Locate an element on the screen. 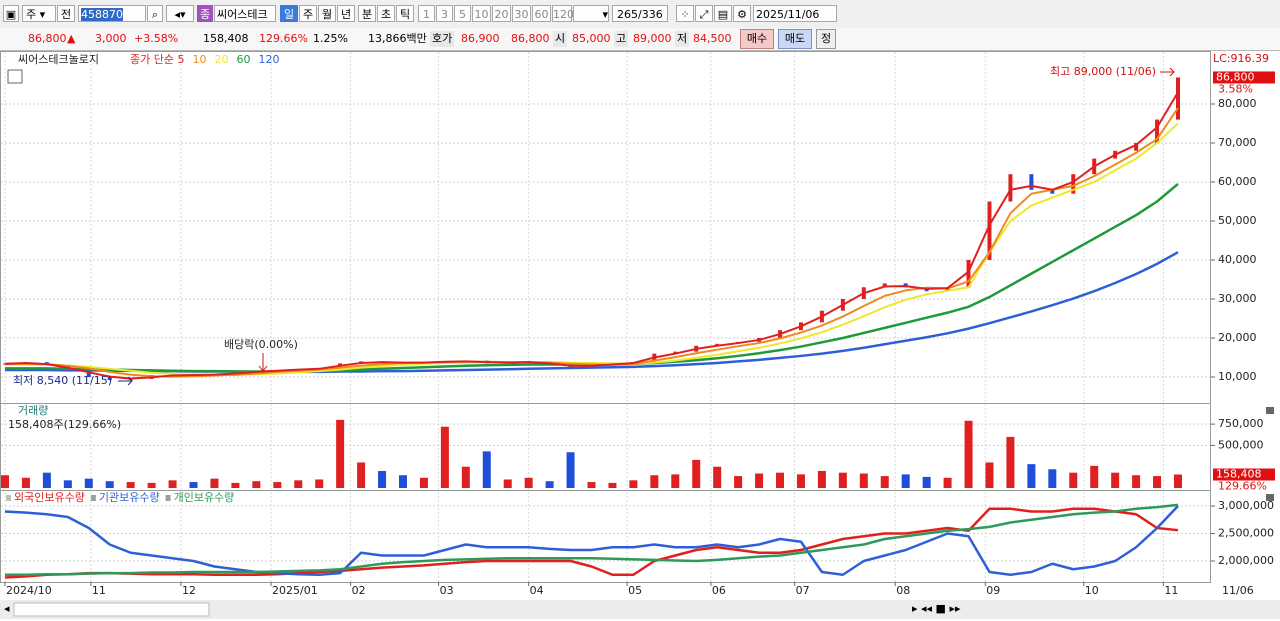  high: 89,000 is located at coordinates (652, 38).